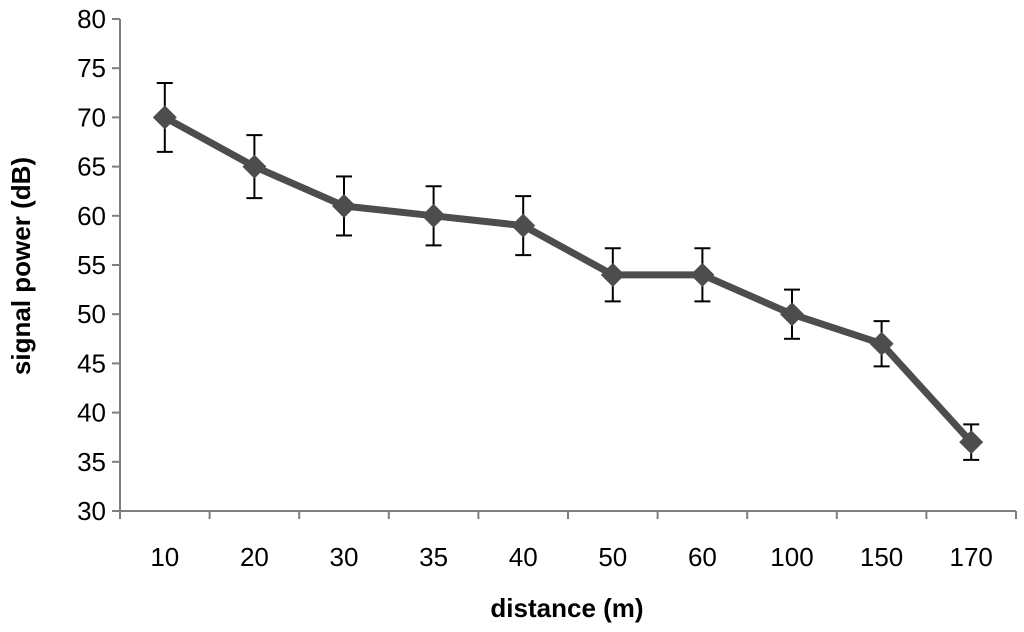 Image resolution: width=1024 pixels, height=632 pixels. I want to click on y-tick-label: 55, so click(91, 265).